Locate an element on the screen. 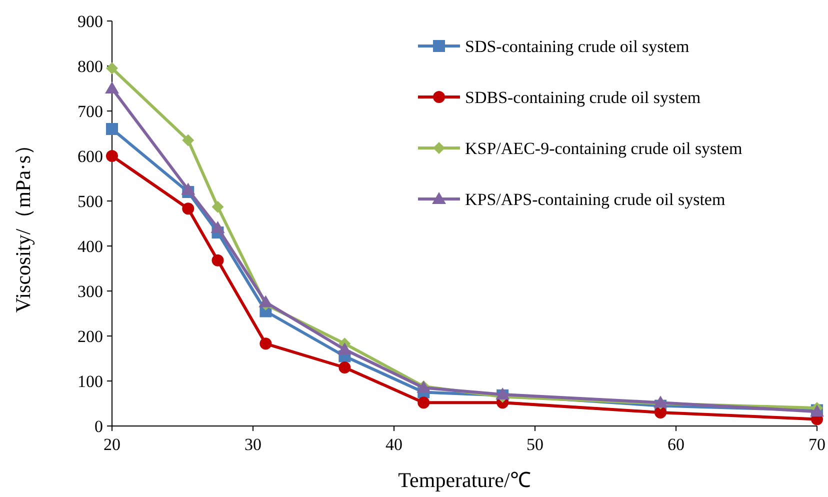  legend-label: SDS-containing crude oil system is located at coordinates (577, 46).